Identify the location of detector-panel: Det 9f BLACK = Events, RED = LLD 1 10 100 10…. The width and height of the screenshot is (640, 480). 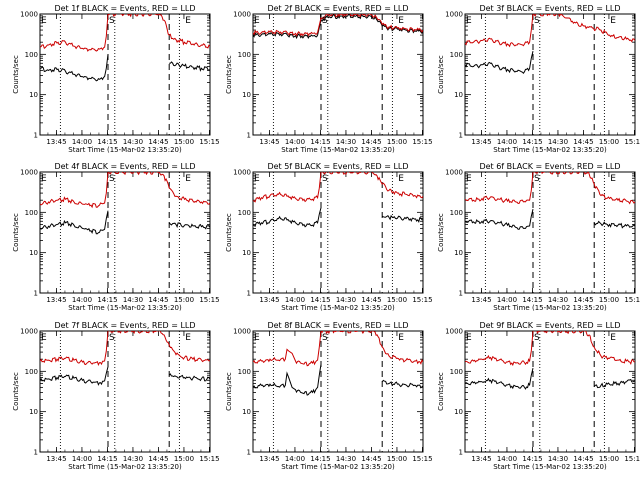
(538, 396).